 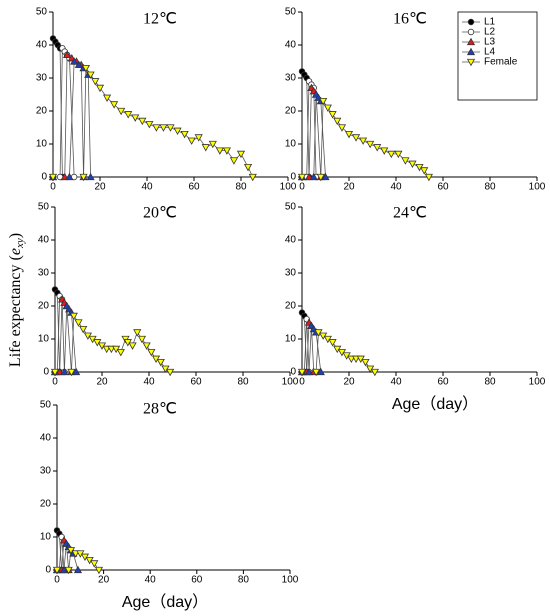 What do you see at coordinates (410, 213) in the screenshot?
I see `panel-title: 24℃` at bounding box center [410, 213].